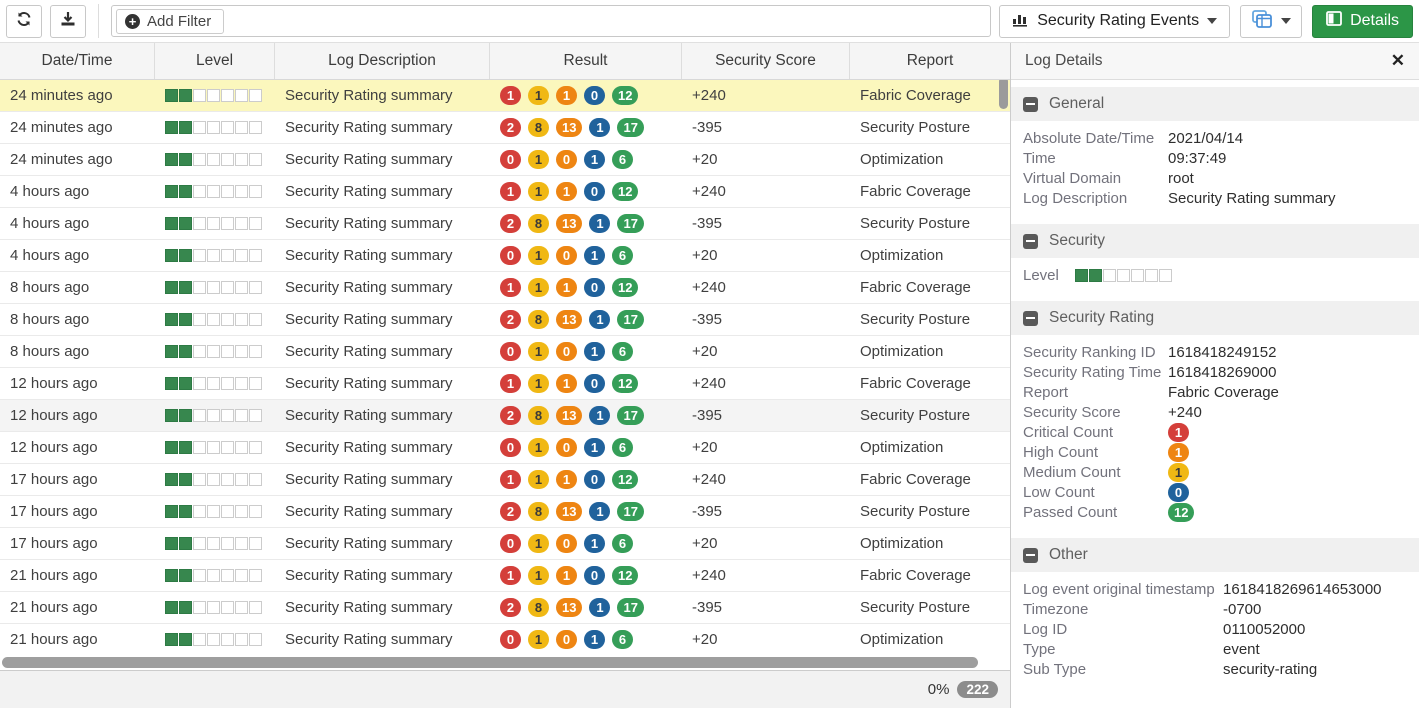 This screenshot has width=1419, height=708. I want to click on critical-count-badge: 2, so click(510, 415).